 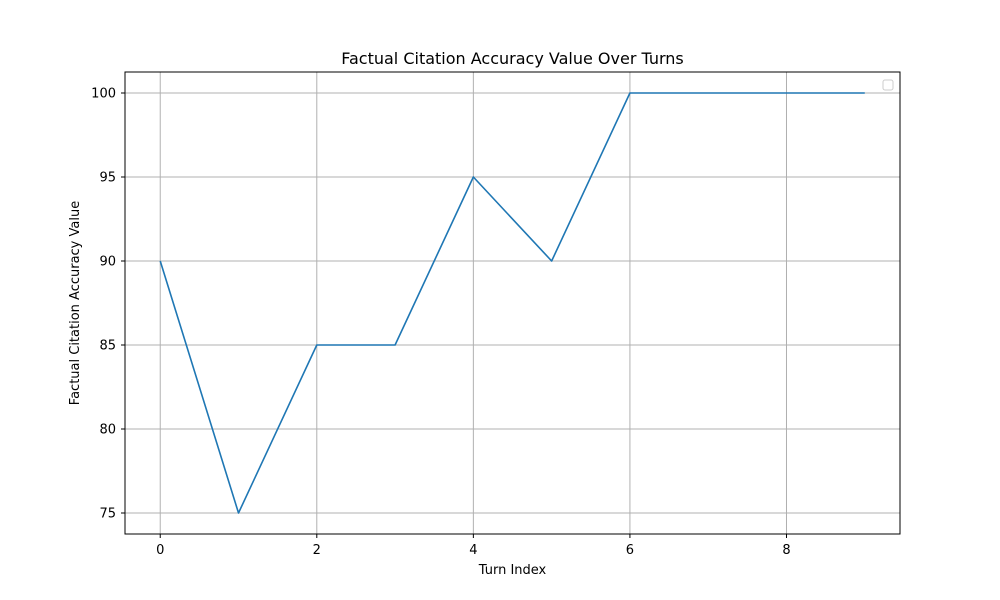 I want to click on y-tick-label: 80, so click(x=107, y=430).